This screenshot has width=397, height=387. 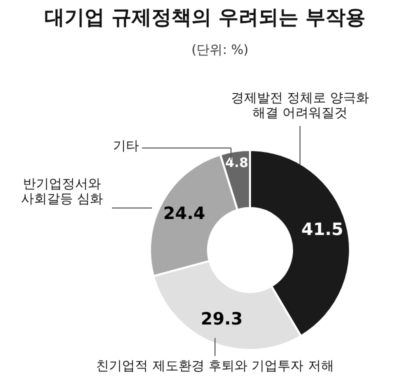 What do you see at coordinates (205, 17) in the screenshot?
I see `chart-title: 대기업 규제정책의 우려되는 부작용` at bounding box center [205, 17].